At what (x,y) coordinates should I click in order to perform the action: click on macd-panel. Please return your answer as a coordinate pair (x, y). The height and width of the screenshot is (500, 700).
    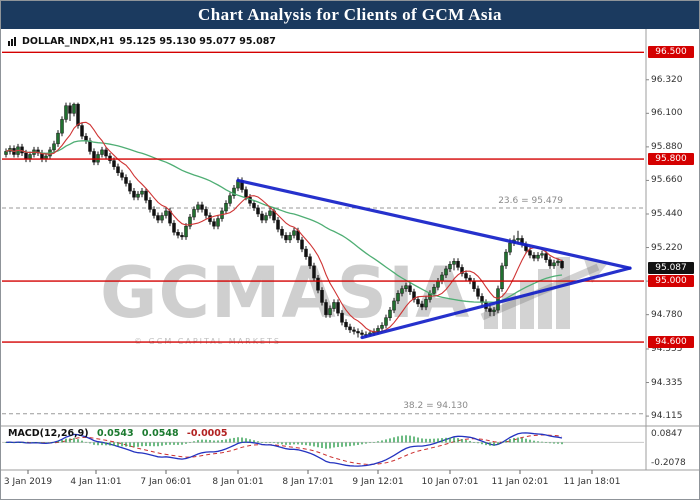
    Looking at the image, I should click on (323, 449).